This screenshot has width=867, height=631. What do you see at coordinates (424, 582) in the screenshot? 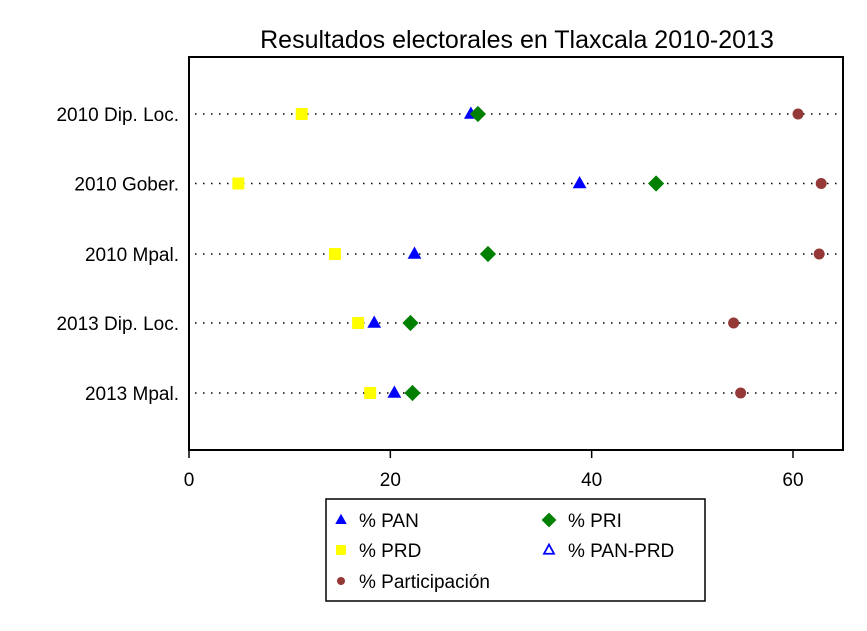
I see `legend-label: % Participación` at bounding box center [424, 582].